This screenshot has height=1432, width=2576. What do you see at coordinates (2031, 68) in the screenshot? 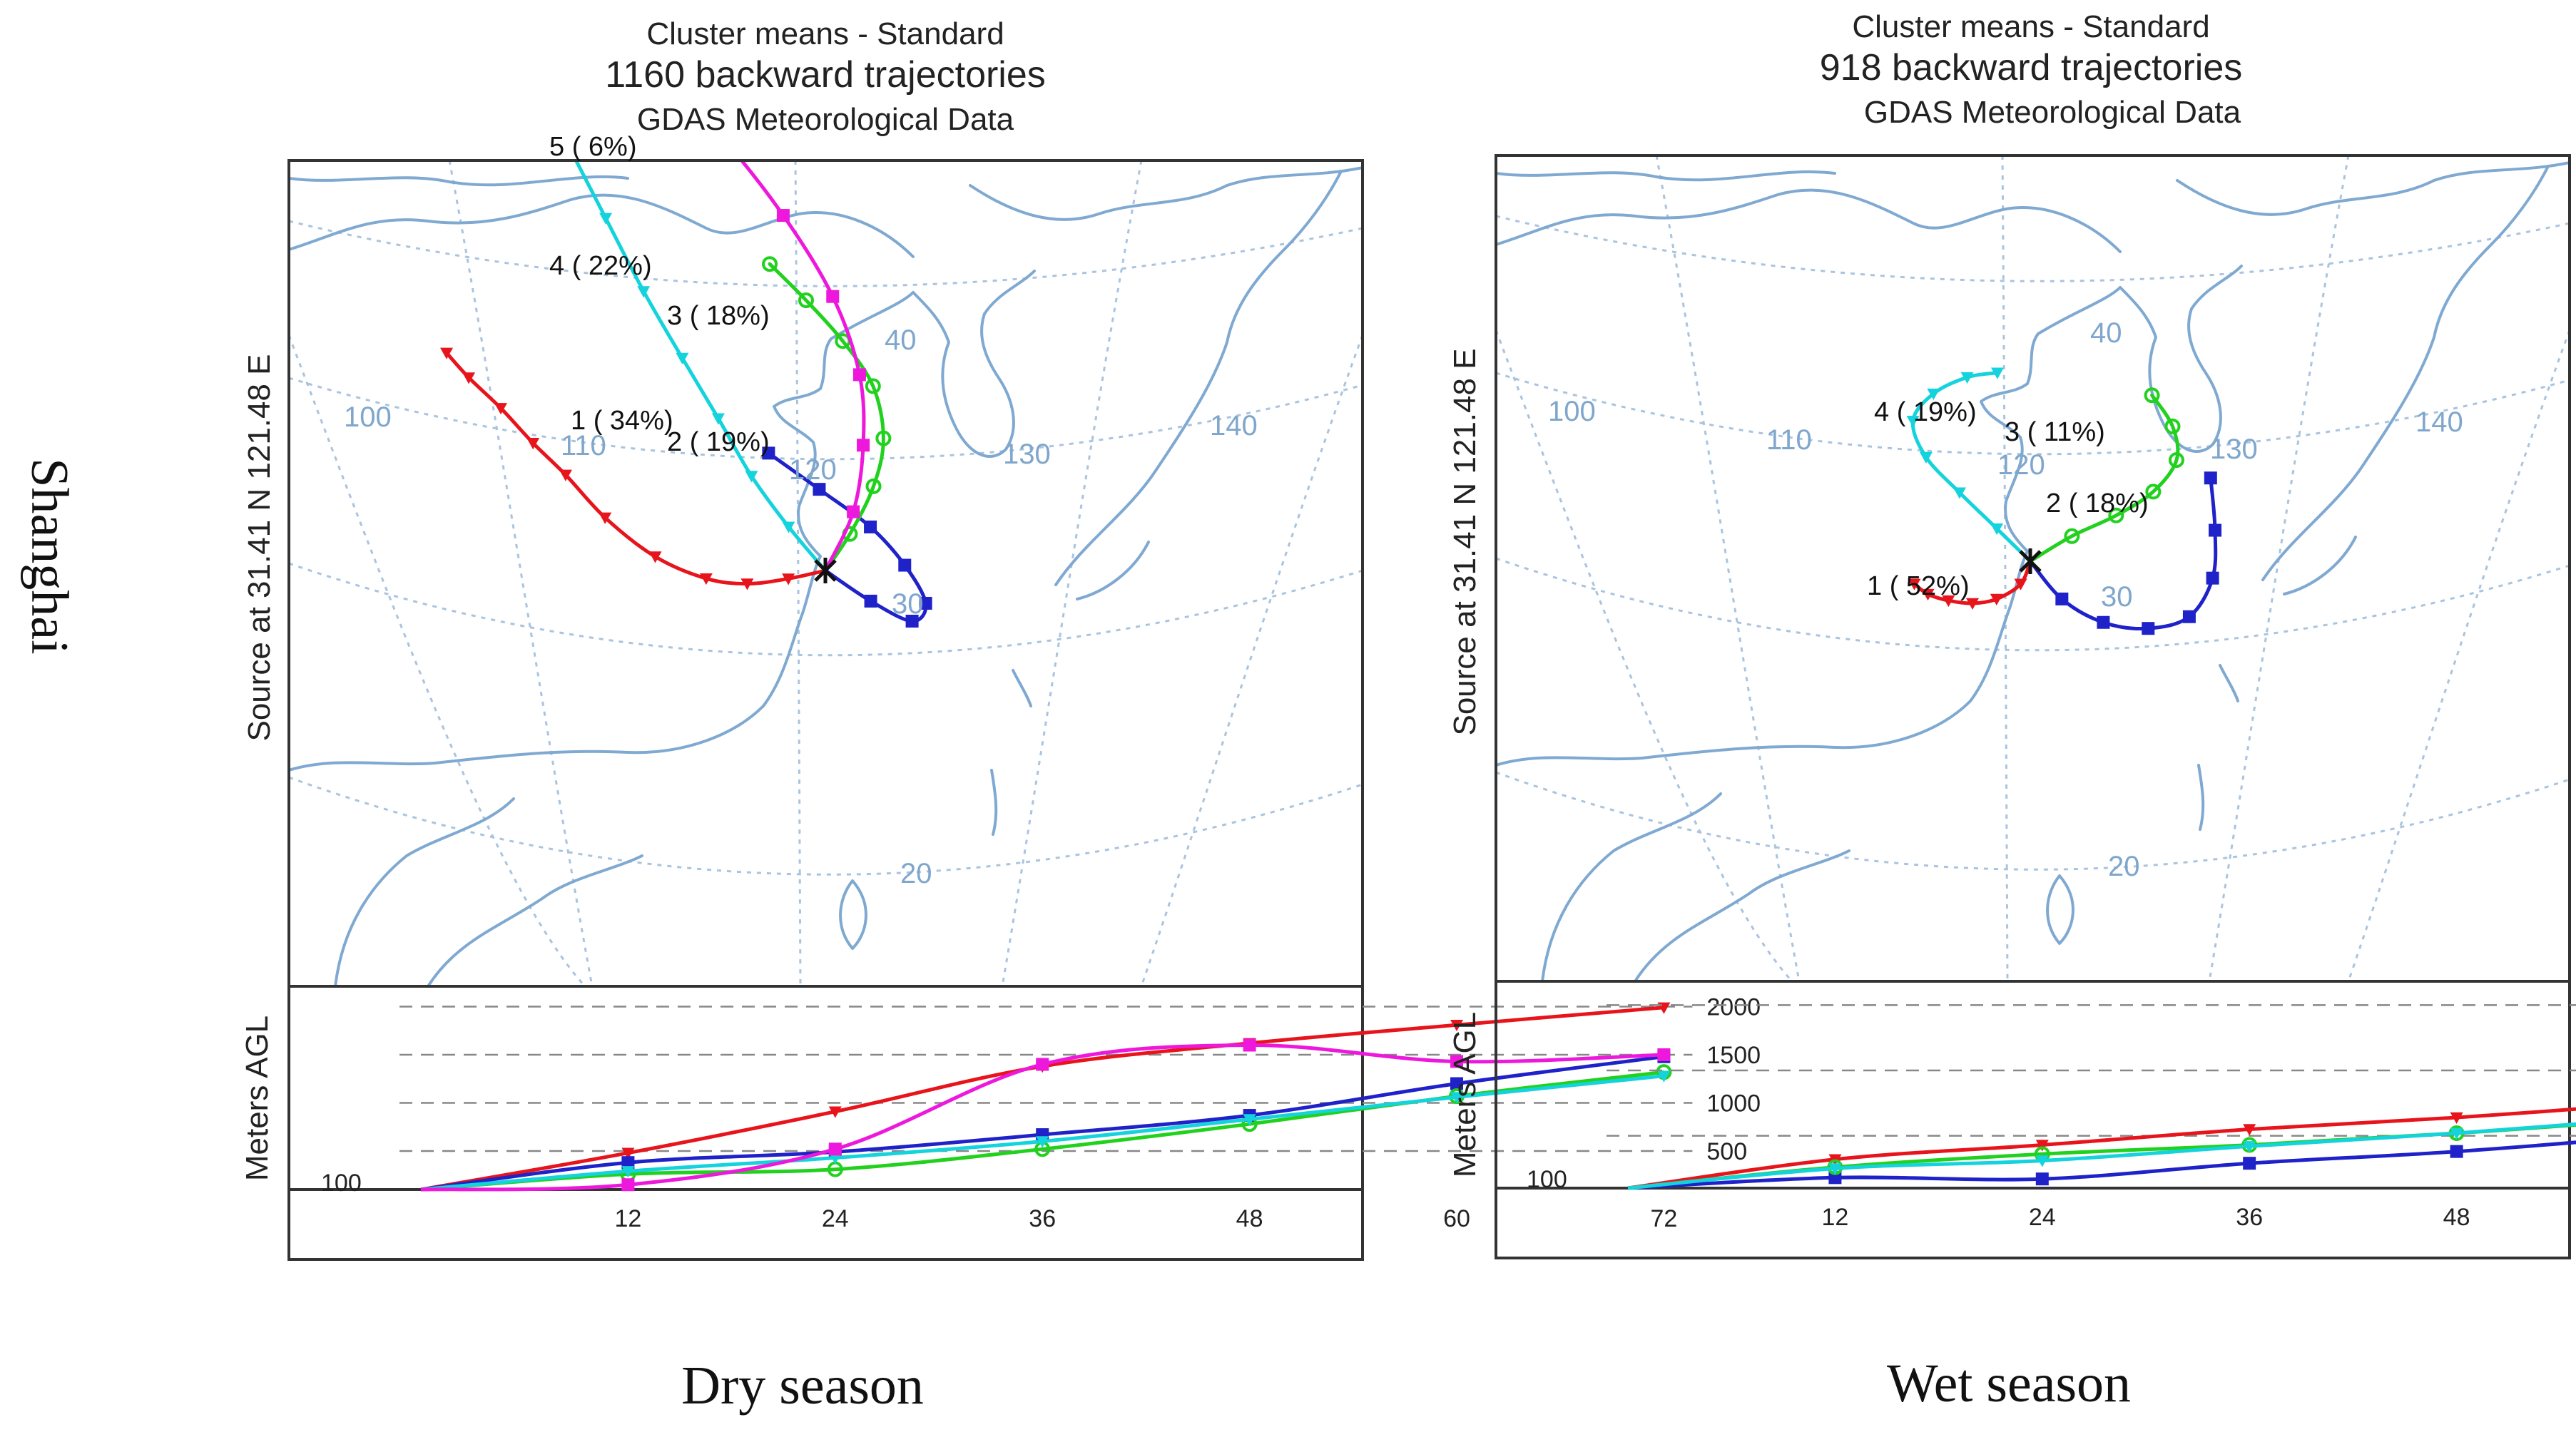
I see `chart-title-line-2: 918 backward trajectories` at bounding box center [2031, 68].